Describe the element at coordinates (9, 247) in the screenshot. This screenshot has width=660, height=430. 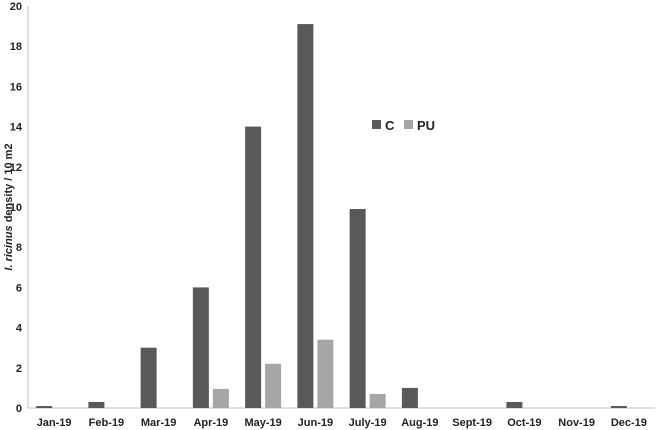
I see `y-axis-title-italic: I. ricinus` at that location.